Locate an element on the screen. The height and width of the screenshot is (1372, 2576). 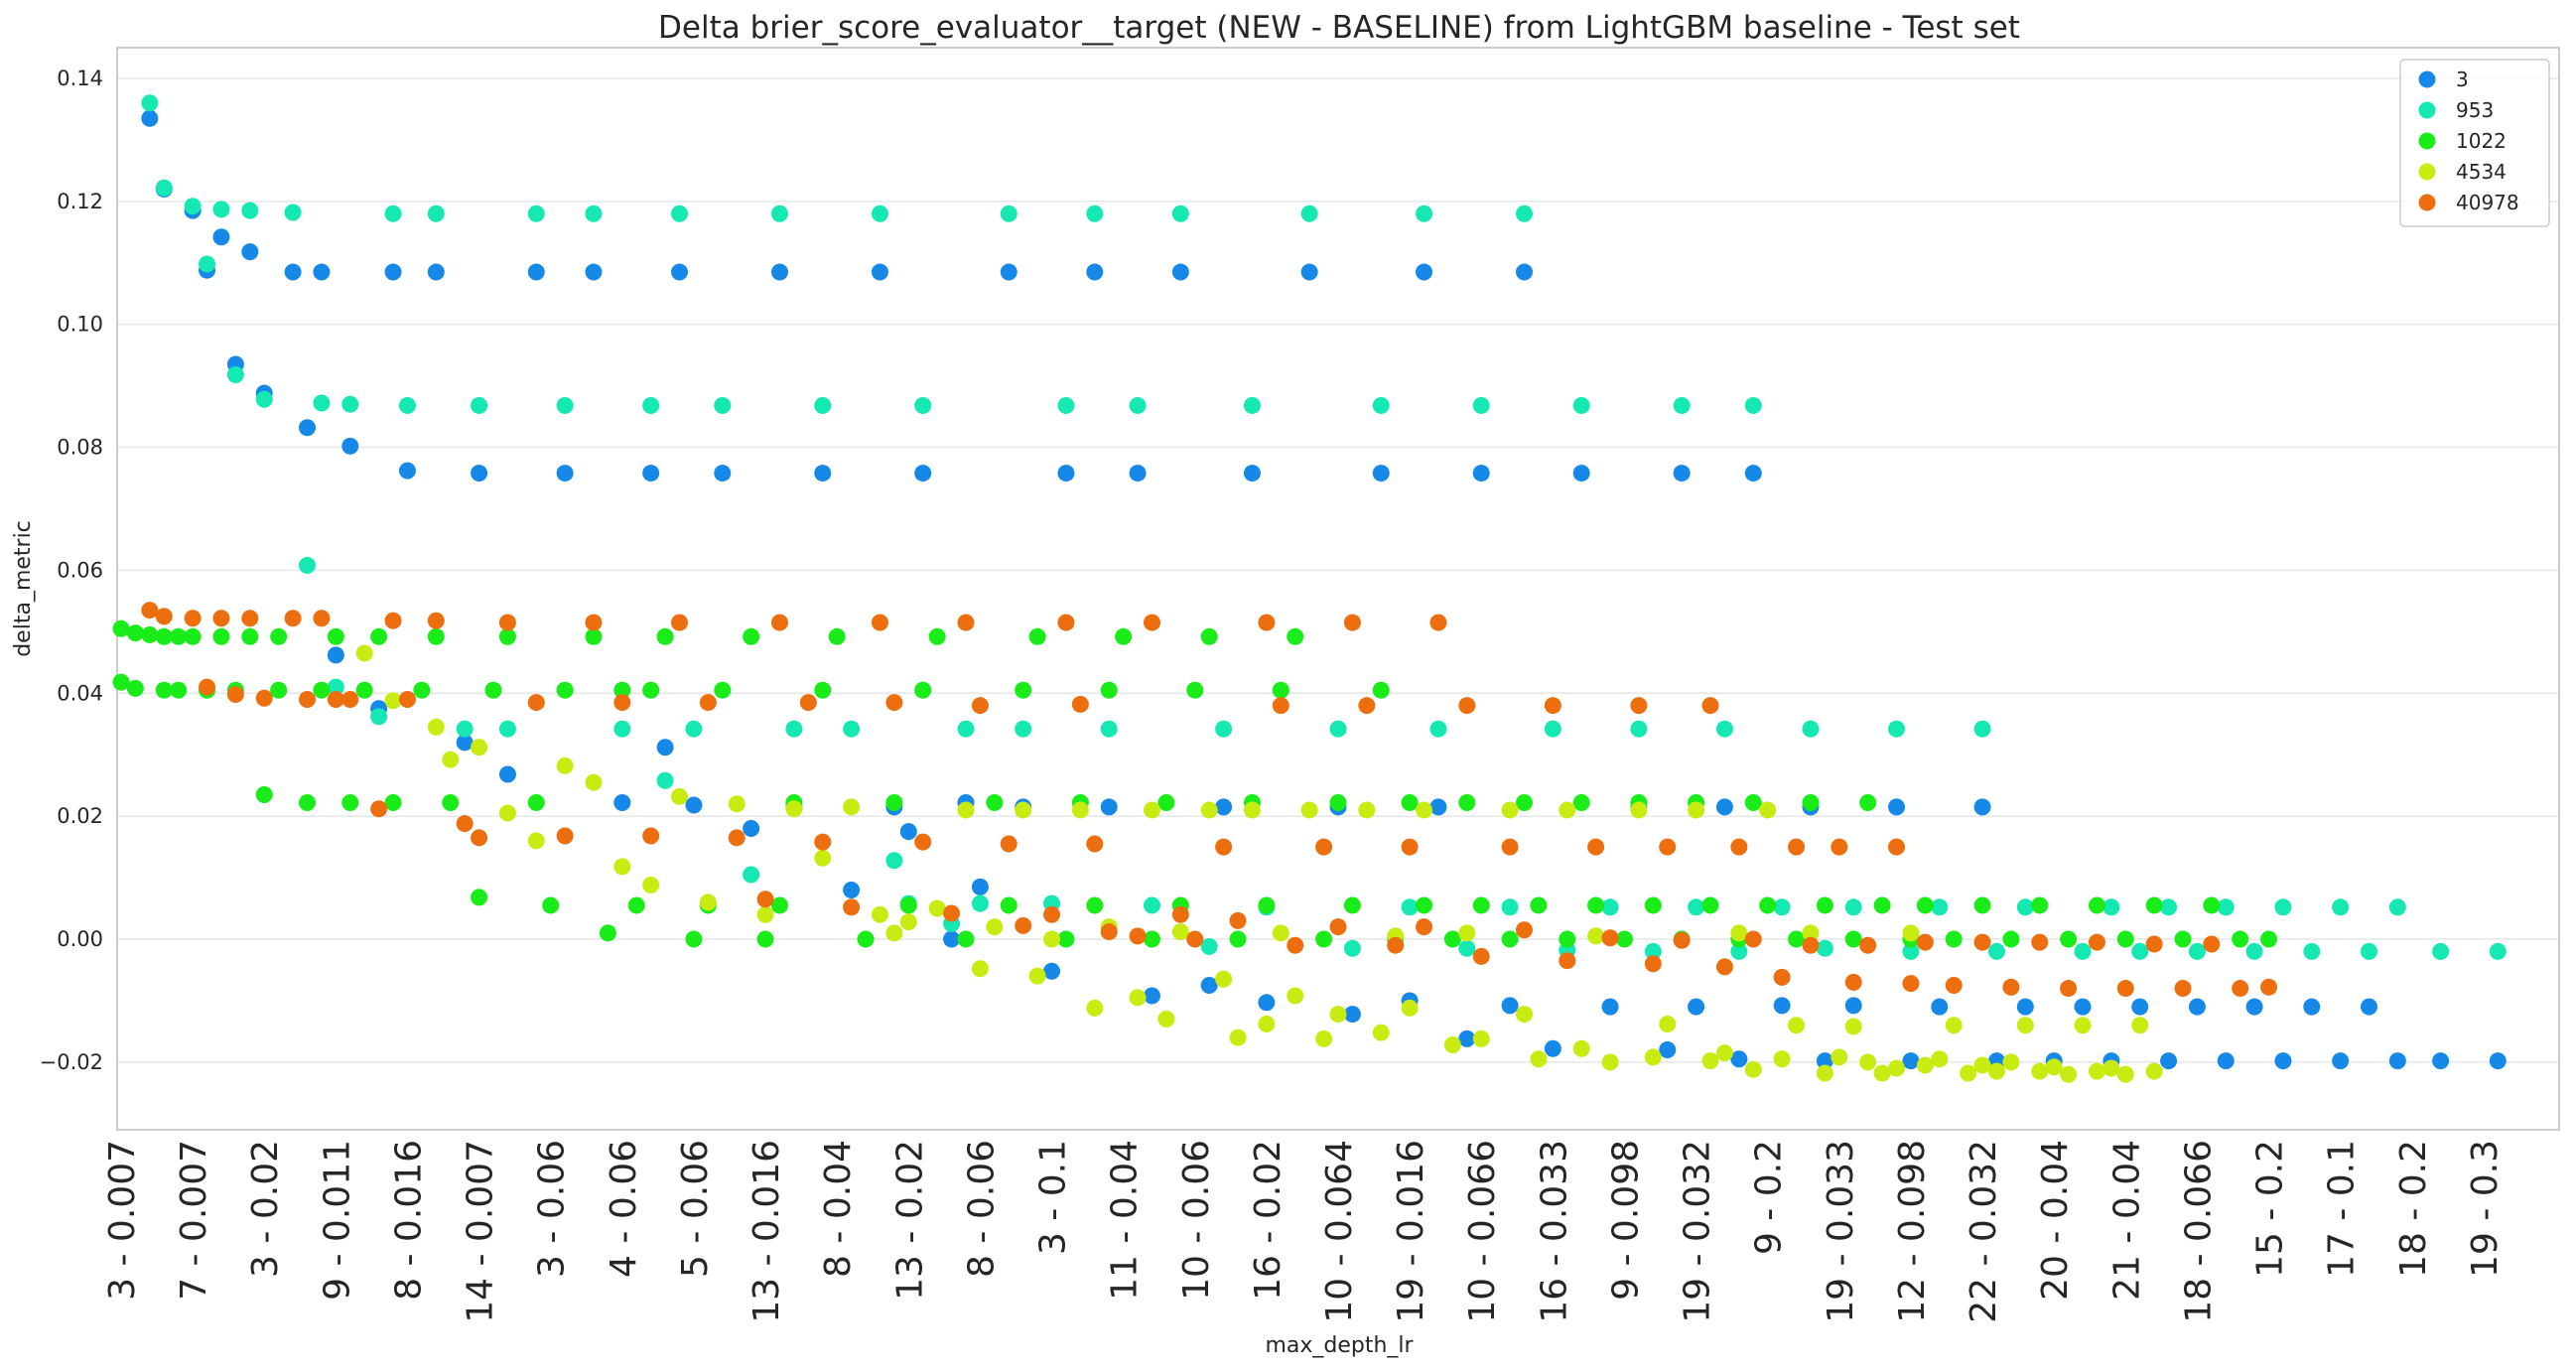
x-tick-label: 3 - 0.02 is located at coordinates (266, 1209).